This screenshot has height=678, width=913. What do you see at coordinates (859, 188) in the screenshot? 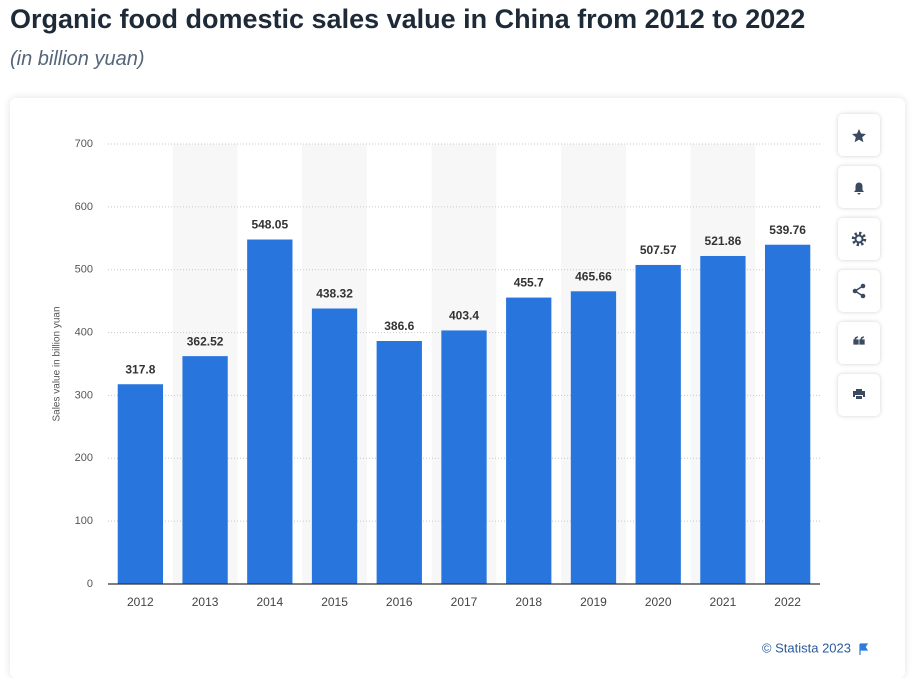
I see `bell-icon` at bounding box center [859, 188].